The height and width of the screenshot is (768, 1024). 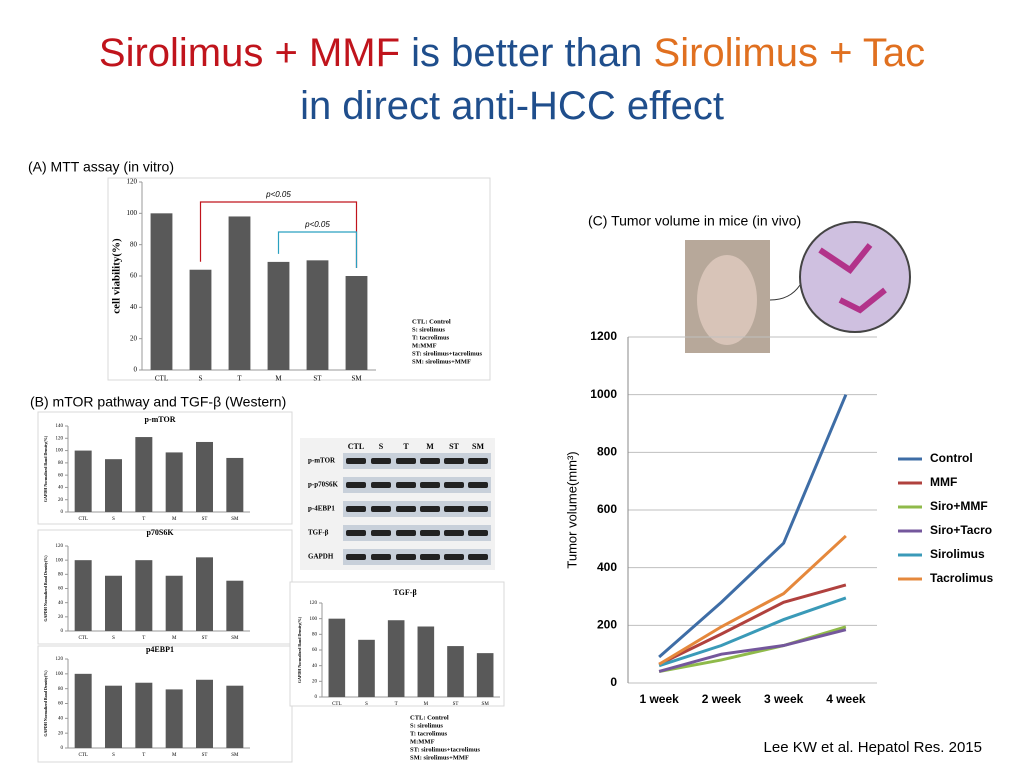 I want to click on x-tick-label: S, so click(x=113, y=638).